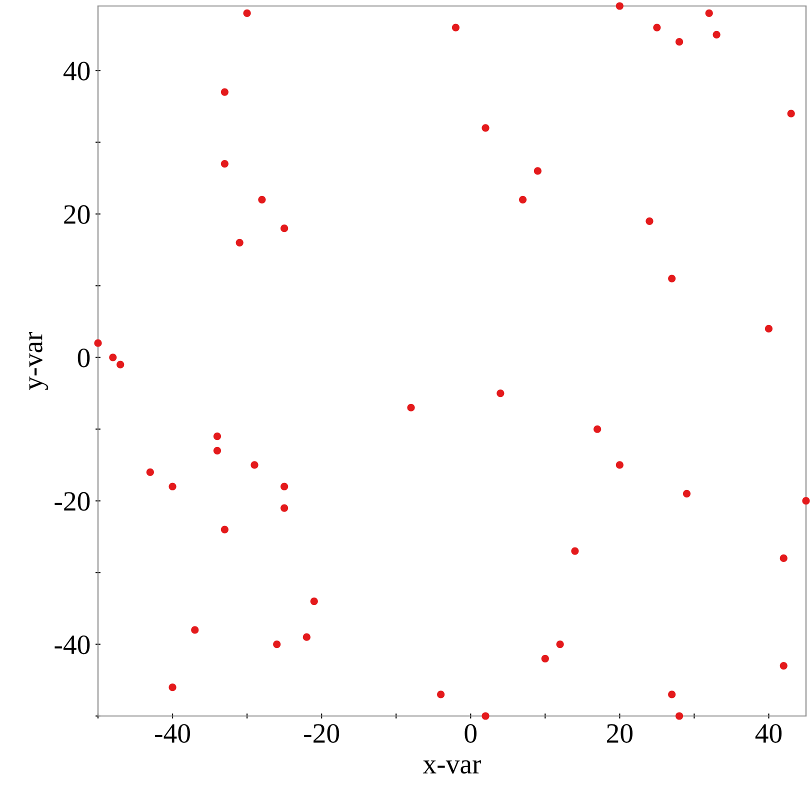 The width and height of the screenshot is (812, 812). What do you see at coordinates (77, 214) in the screenshot?
I see `y-tick-label: 20` at bounding box center [77, 214].